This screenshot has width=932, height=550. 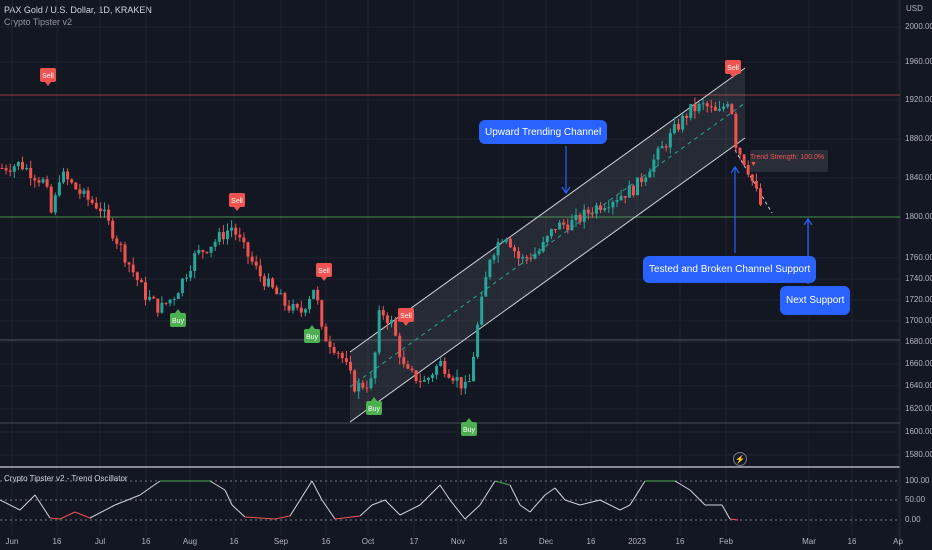 I want to click on support-arrowhead, so click(x=808, y=221).